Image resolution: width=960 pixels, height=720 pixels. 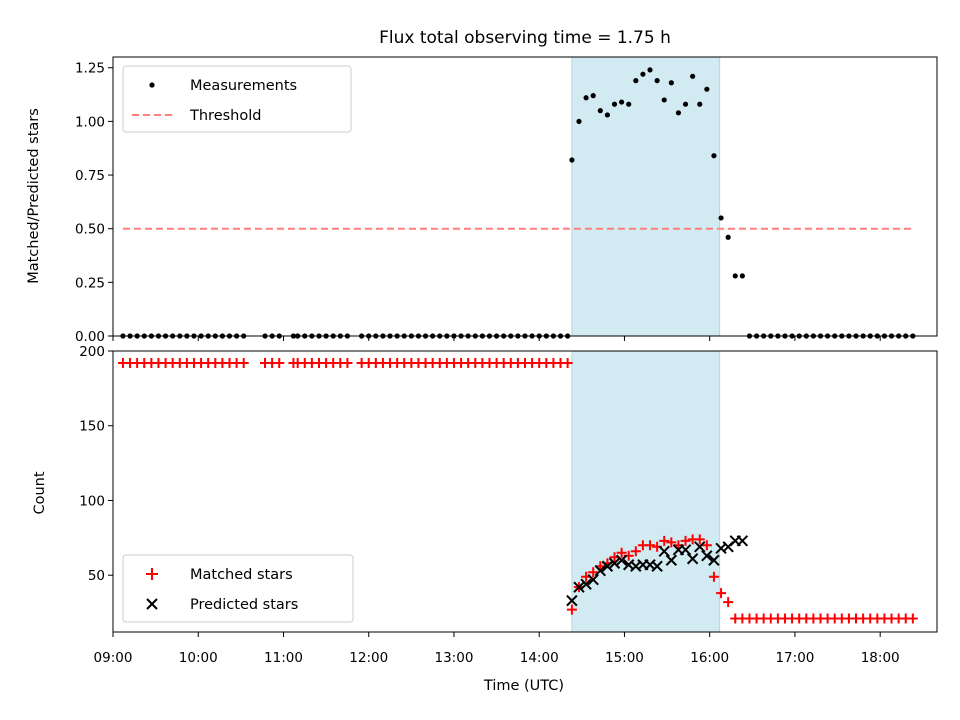 I want to click on bottom-x-tick-label: 12:00, so click(x=368, y=658).